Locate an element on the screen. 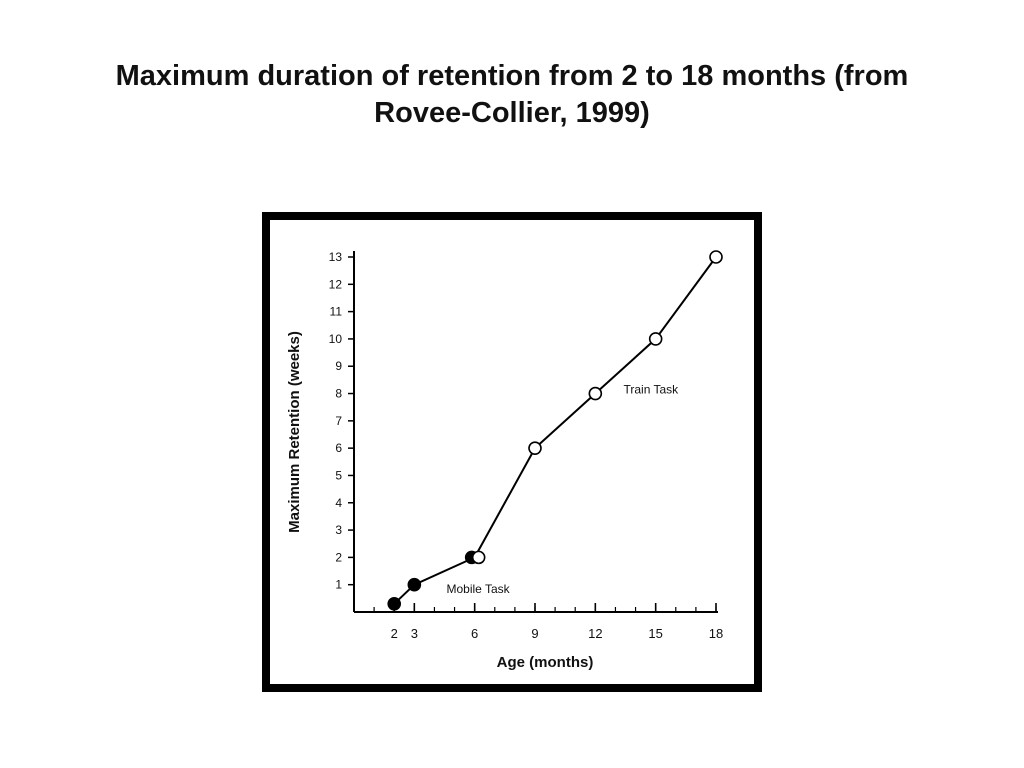  y-tick-label: 6 is located at coordinates (338, 448).